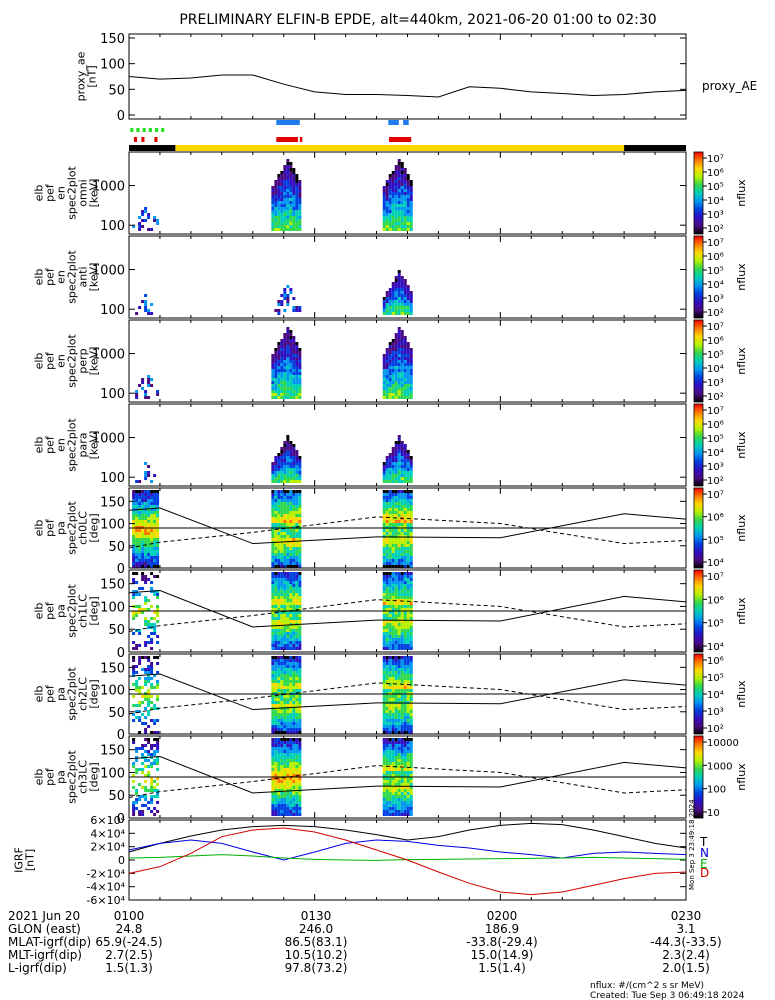 The width and height of the screenshot is (775, 1000). What do you see at coordinates (112, 607) in the screenshot?
I see `pa-ch1-ytick-label: 100` at bounding box center [112, 607].